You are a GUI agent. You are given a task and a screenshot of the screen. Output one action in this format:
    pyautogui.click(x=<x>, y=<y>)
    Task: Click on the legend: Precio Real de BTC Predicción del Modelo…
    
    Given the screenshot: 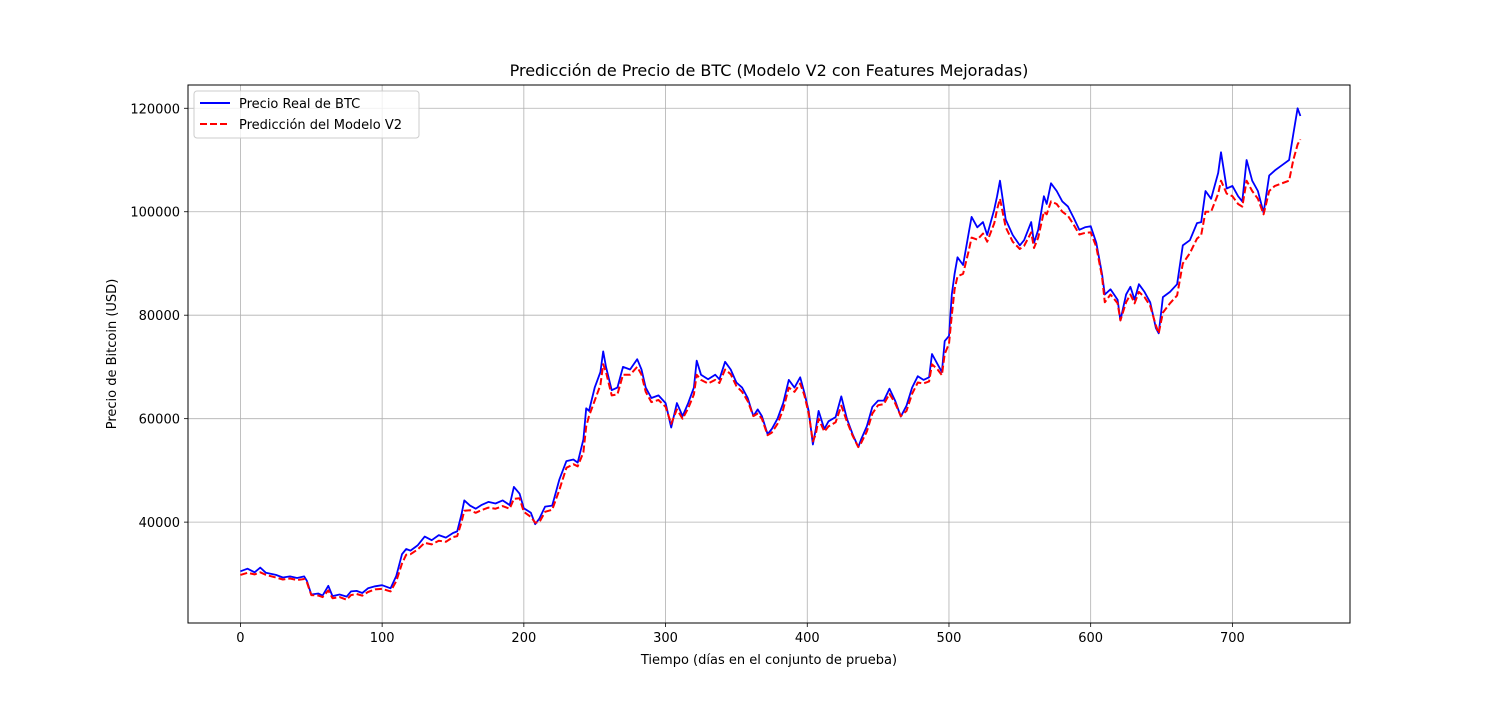 What is the action you would take?
    pyautogui.click(x=306, y=114)
    